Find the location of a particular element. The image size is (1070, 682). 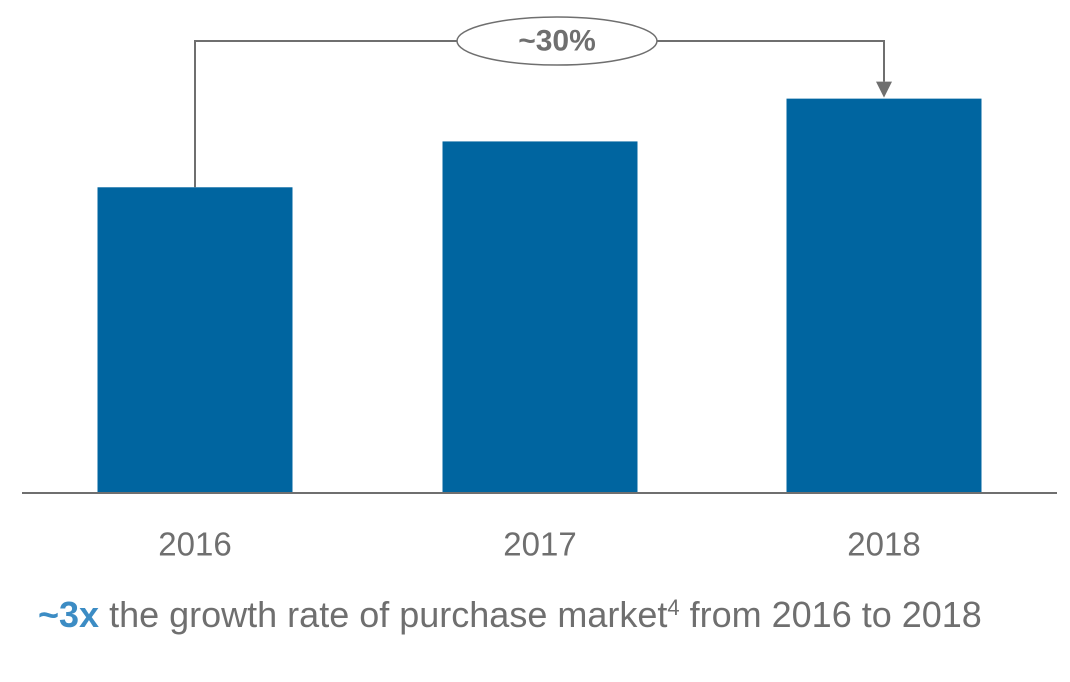

growth-bubble is located at coordinates (557, 41).